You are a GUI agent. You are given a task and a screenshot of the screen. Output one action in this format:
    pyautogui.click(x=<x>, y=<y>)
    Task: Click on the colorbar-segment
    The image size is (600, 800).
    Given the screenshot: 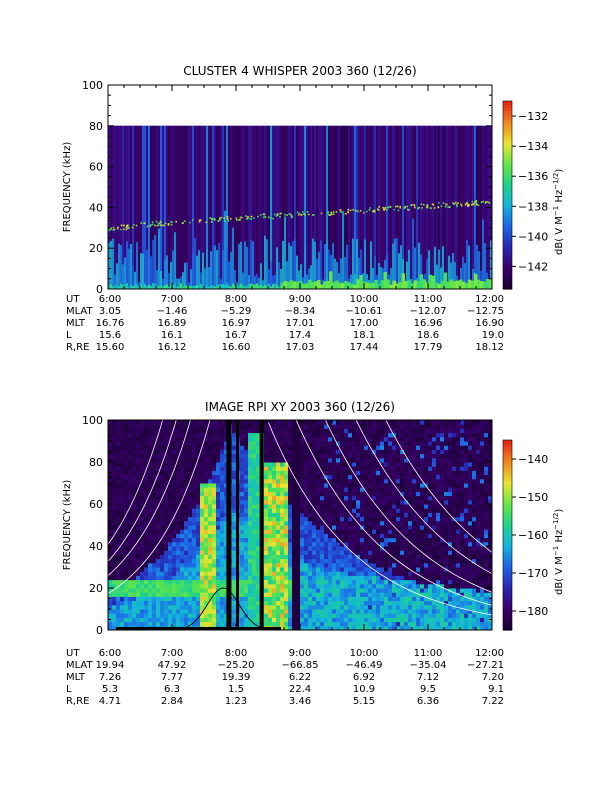 What is the action you would take?
    pyautogui.click(x=507, y=181)
    